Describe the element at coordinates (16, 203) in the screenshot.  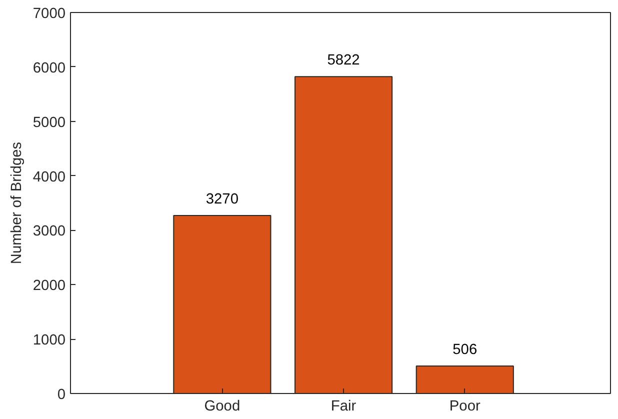
I see `y-axis-title: Number of Bridges` at that location.